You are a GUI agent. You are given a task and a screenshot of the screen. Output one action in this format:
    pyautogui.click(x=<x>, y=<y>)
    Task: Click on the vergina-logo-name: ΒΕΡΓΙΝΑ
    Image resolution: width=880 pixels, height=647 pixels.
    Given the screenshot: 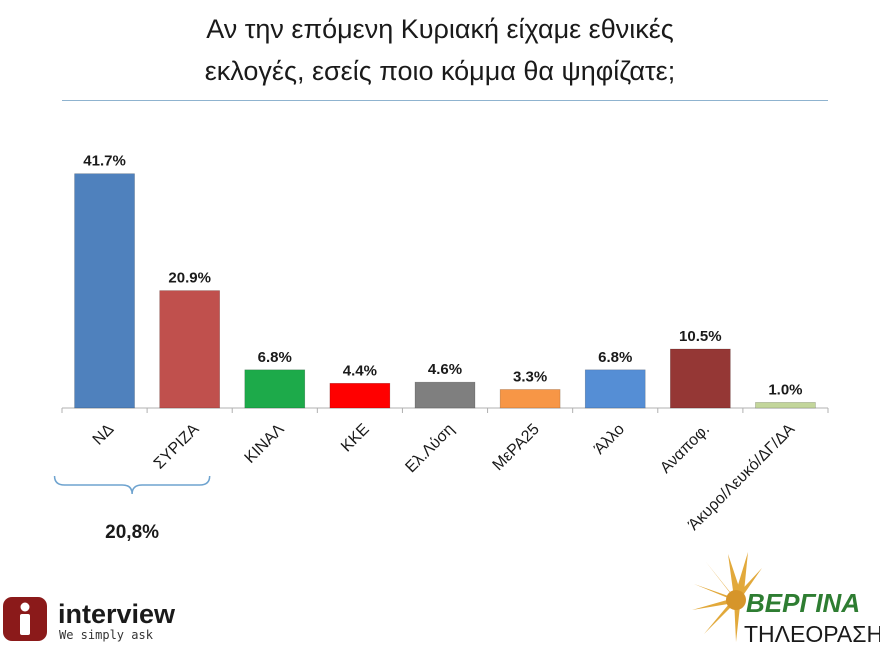 What is the action you would take?
    pyautogui.click(x=803, y=603)
    